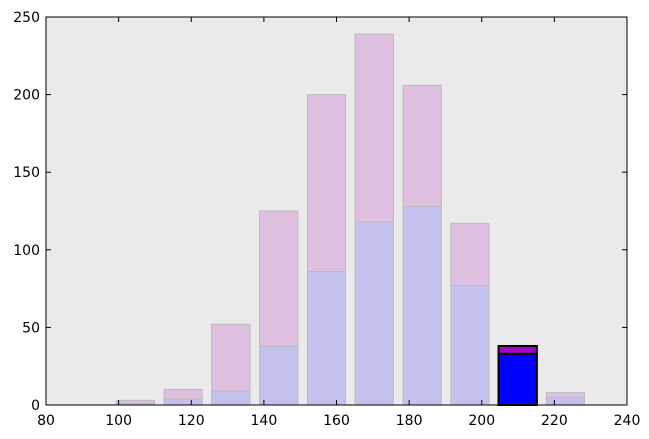  I want to click on x-tick-label: 240, so click(627, 421).